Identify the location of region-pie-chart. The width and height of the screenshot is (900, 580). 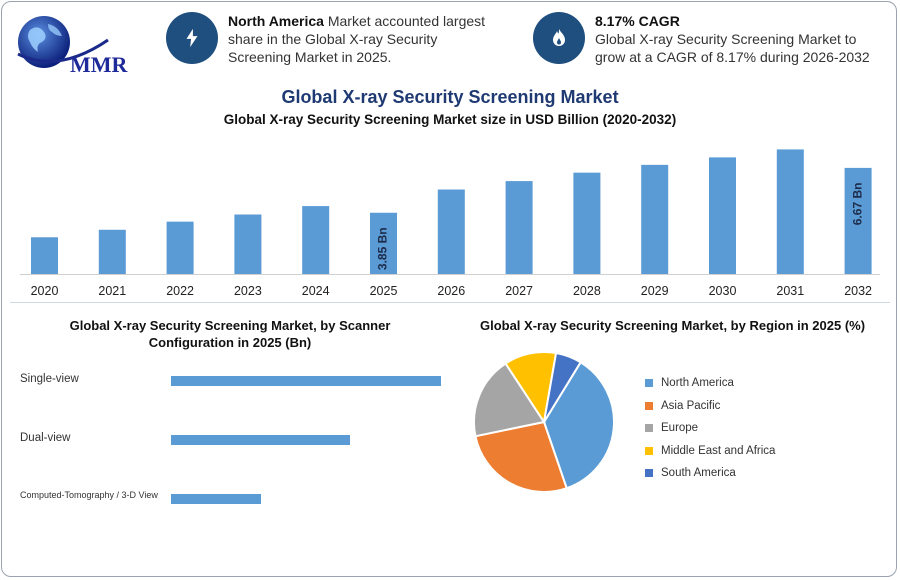
(544, 422).